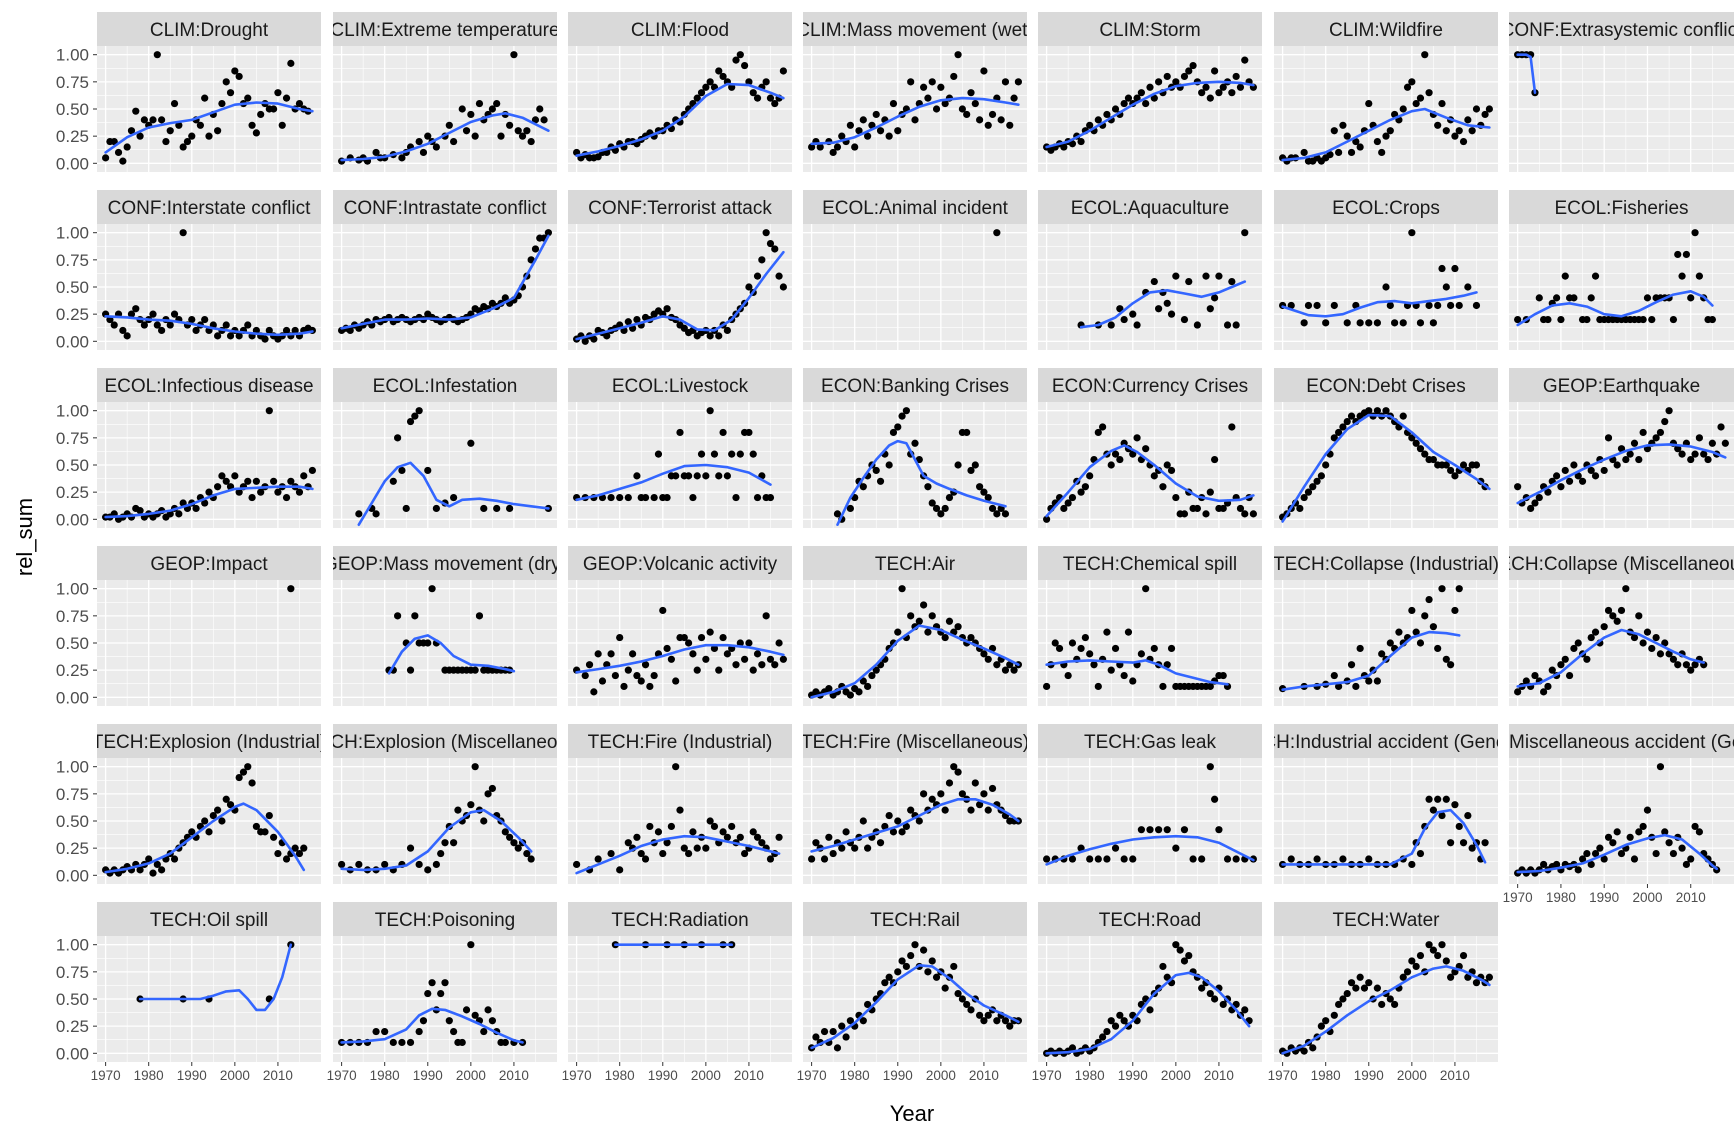 This screenshot has height=1134, width=1734. I want to click on x-tick-label: 1970, so click(1283, 1075).